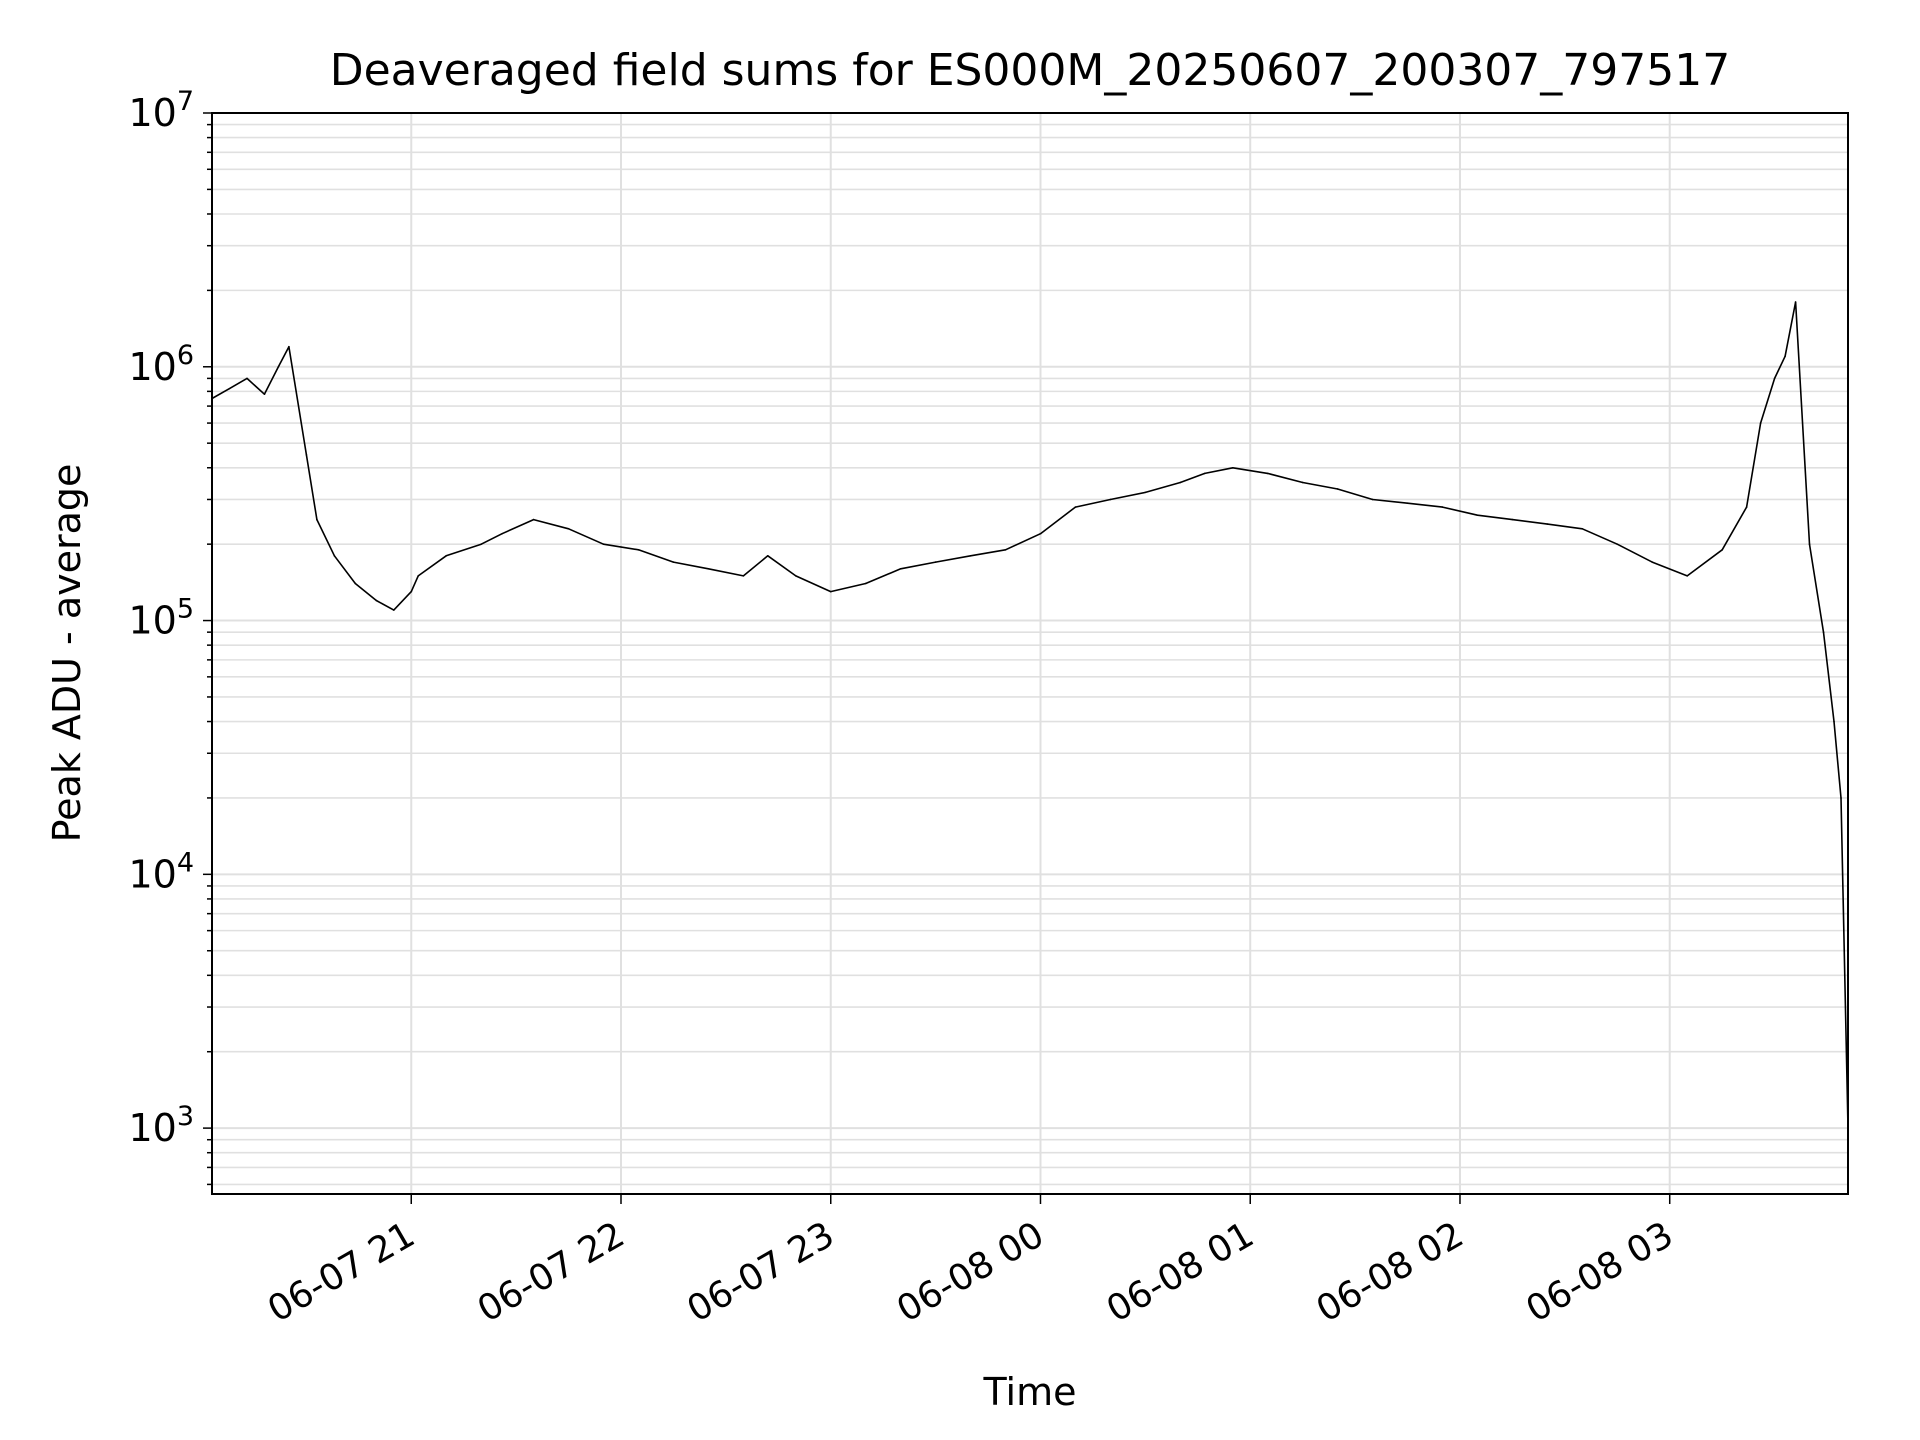  Describe the element at coordinates (185, 862) in the screenshot. I see `y-tick-exponent: 4` at that location.